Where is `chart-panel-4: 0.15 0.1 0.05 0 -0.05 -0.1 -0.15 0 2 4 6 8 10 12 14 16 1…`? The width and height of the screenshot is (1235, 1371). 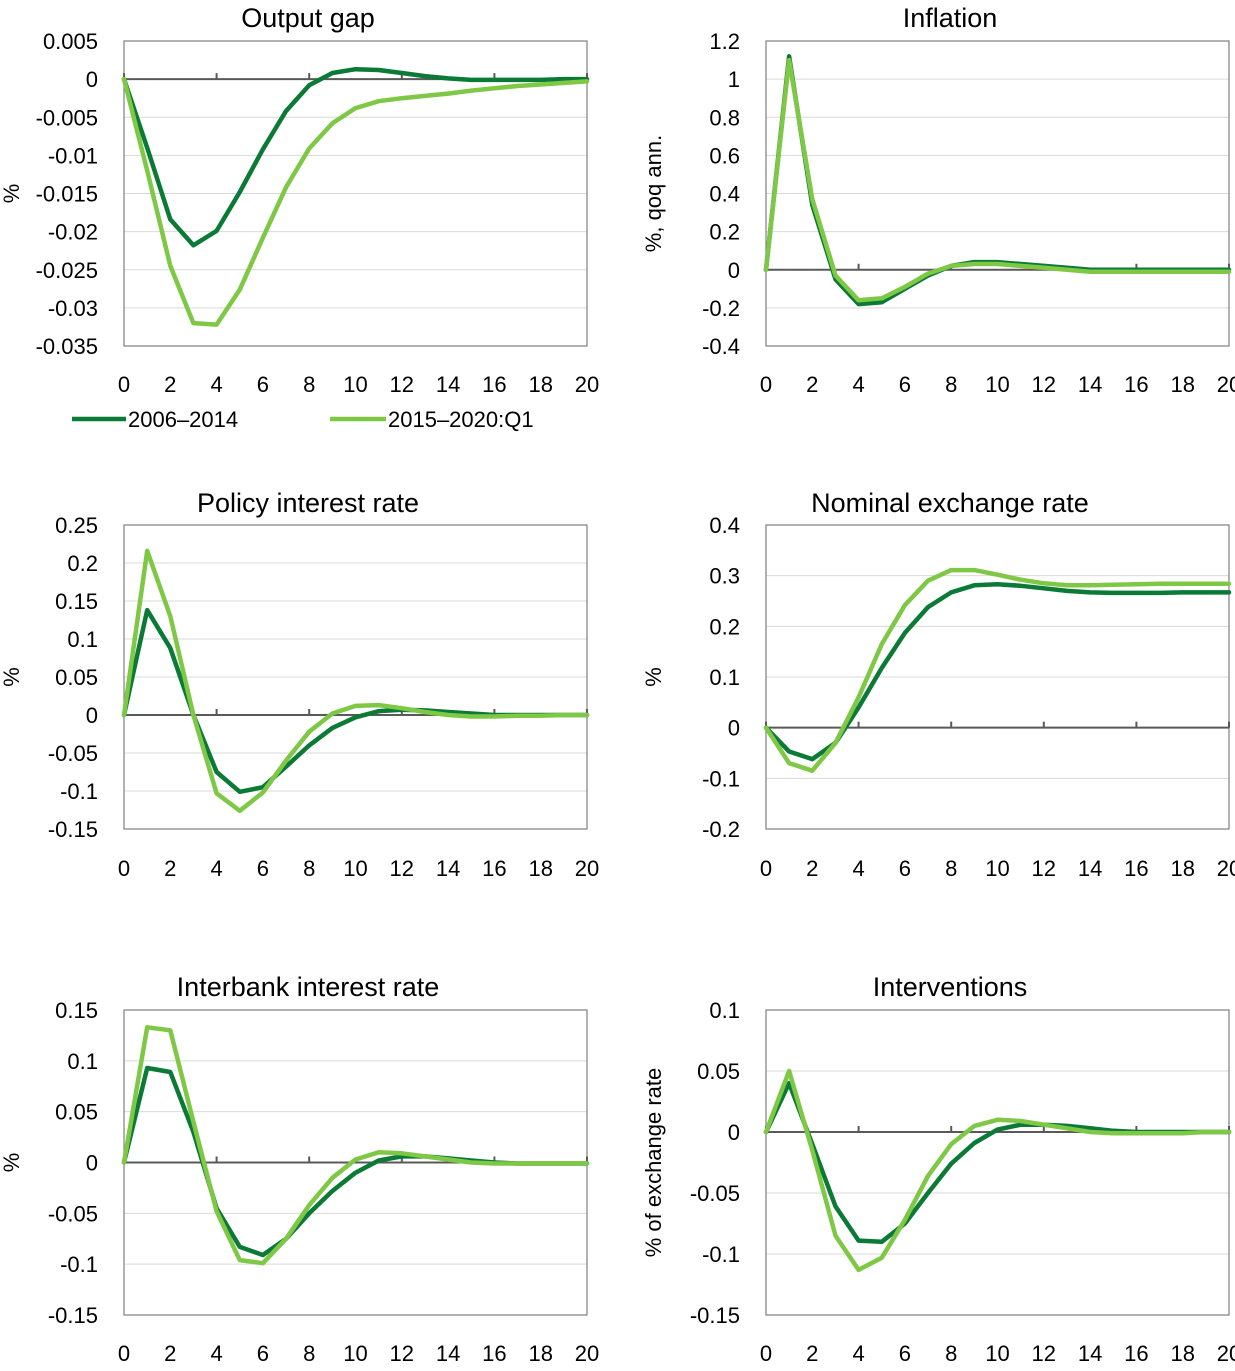 chart-panel-4: 0.15 0.1 0.05 0 -0.05 -0.1 -0.15 0 2 4 6 8 10 12 14 16 1… is located at coordinates (299, 1169).